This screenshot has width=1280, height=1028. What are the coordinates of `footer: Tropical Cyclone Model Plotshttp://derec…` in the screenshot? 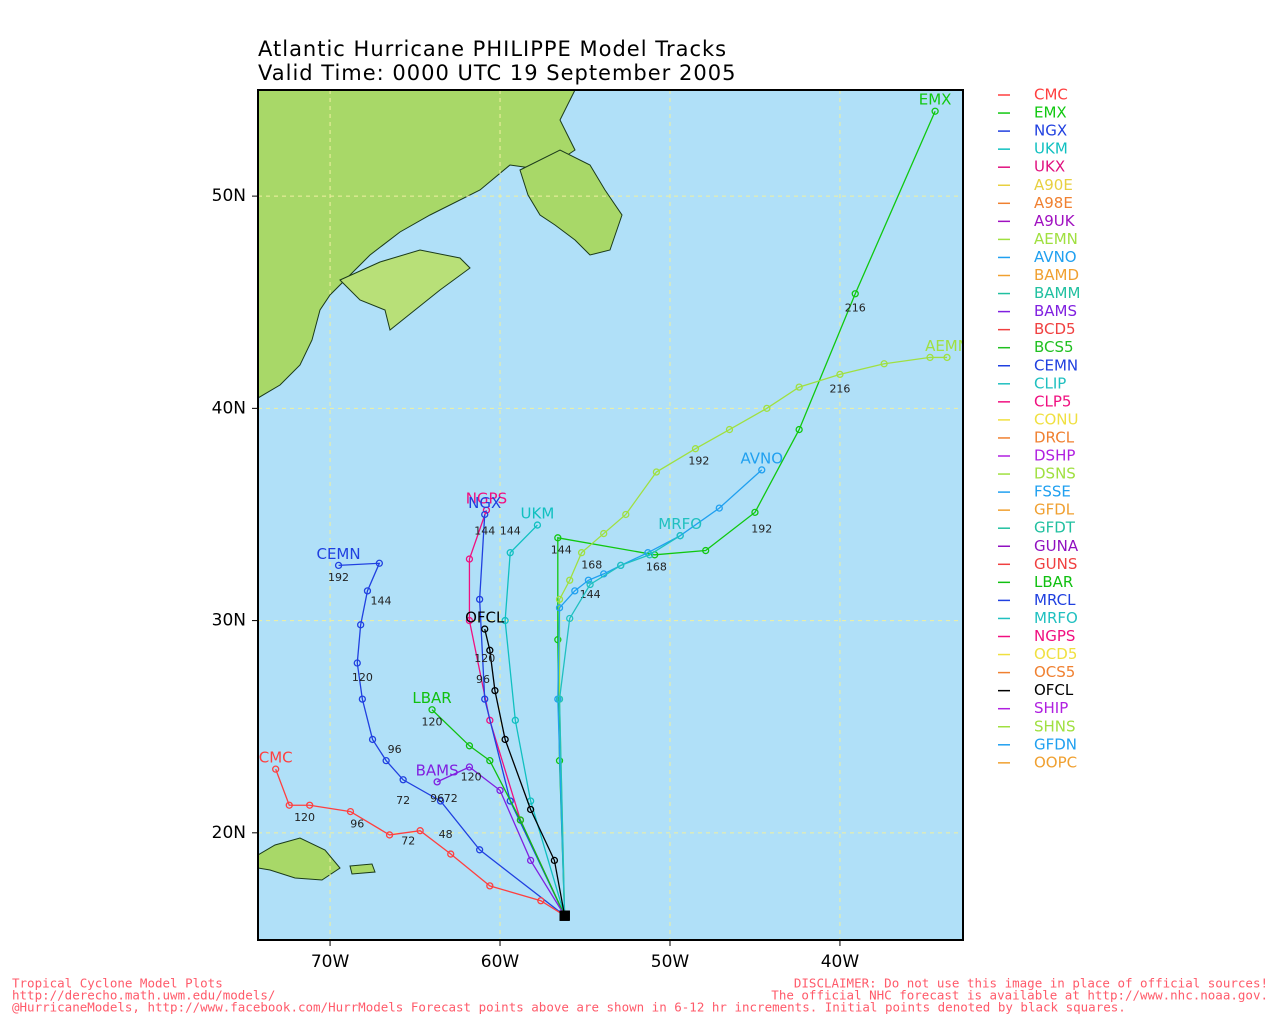 It's located at (640, 995).